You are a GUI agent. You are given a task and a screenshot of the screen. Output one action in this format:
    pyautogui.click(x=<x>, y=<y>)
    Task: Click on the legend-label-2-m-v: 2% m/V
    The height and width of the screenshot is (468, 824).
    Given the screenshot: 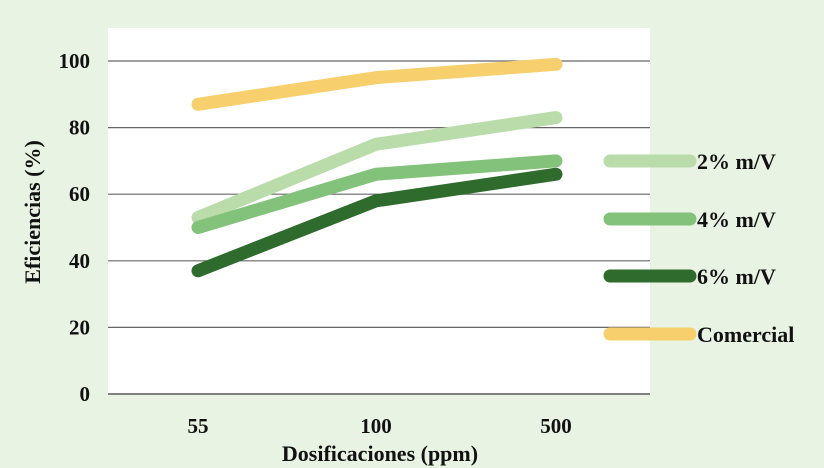 What is the action you would take?
    pyautogui.click(x=736, y=161)
    